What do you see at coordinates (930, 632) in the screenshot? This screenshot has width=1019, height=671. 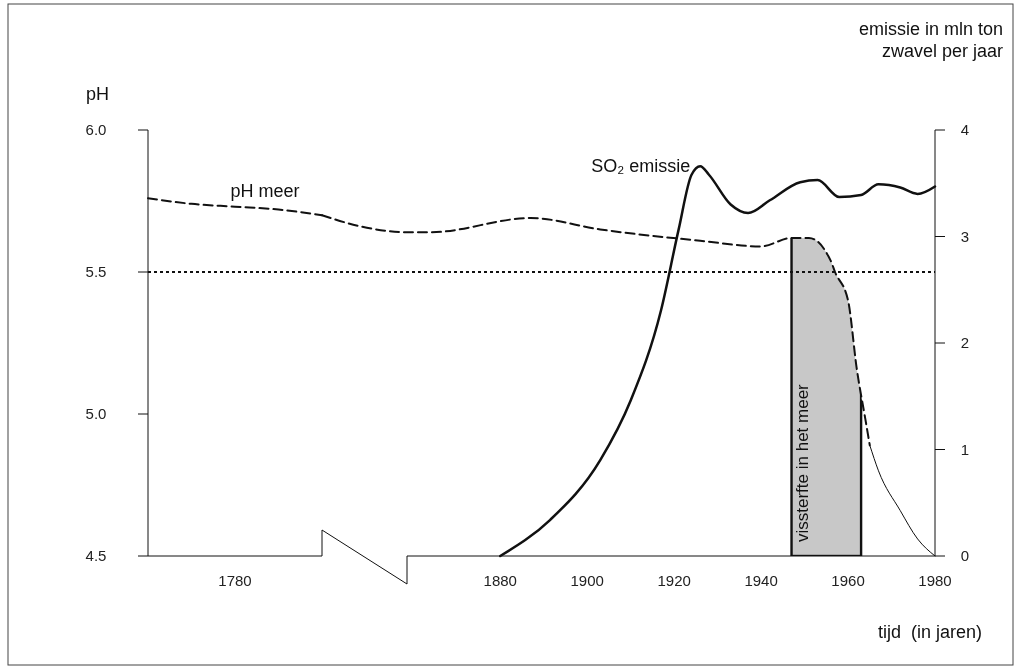 I see `x-axis-title: tijd (in jaren)` at bounding box center [930, 632].